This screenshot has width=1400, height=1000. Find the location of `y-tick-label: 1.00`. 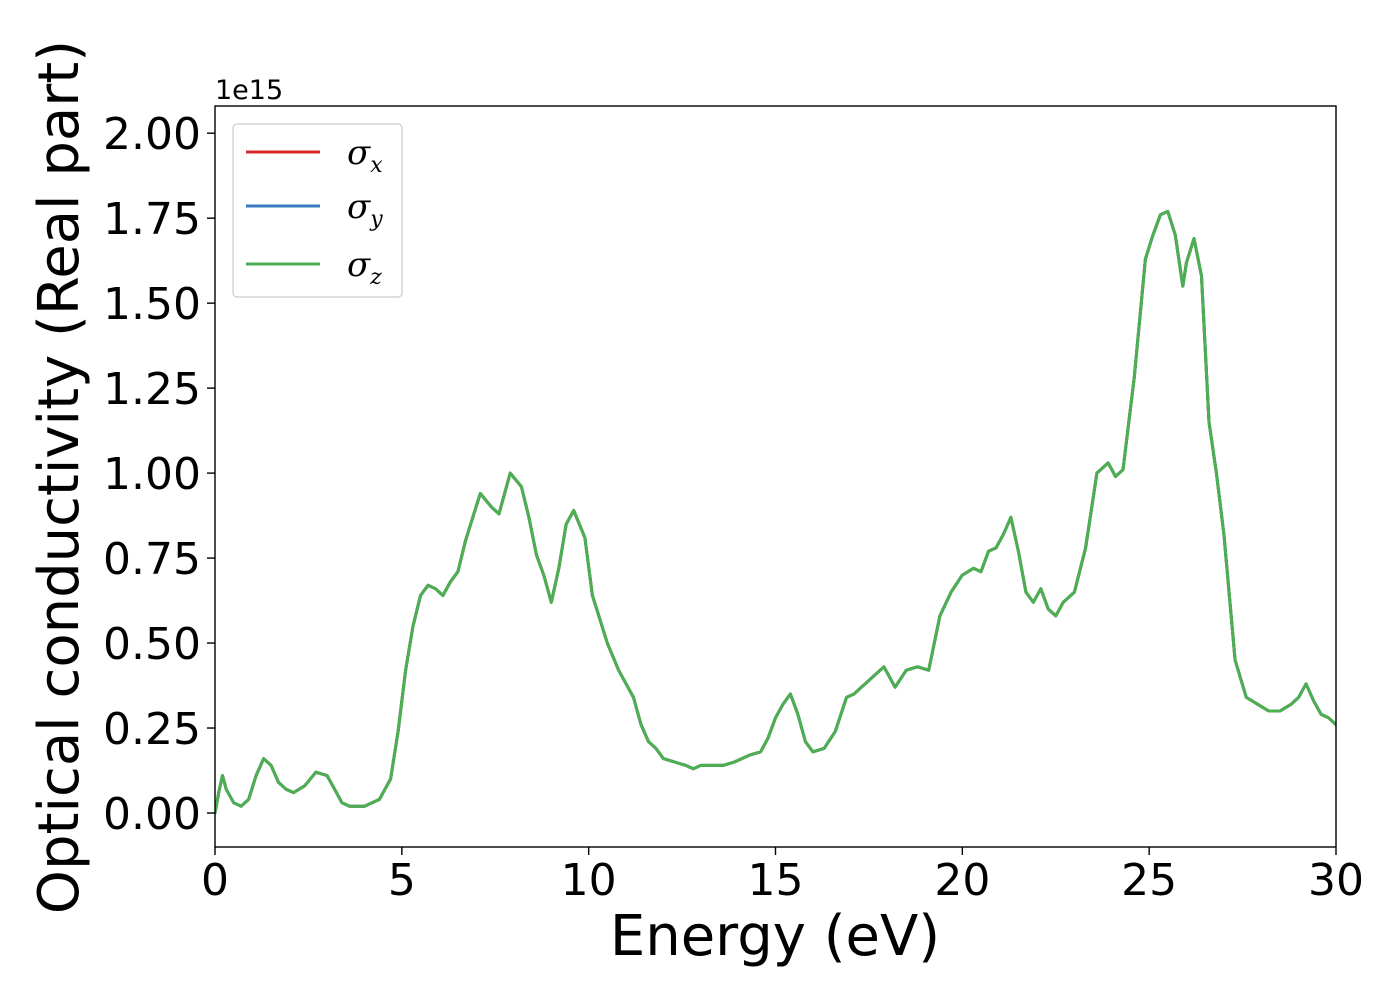

y-tick-label: 1.00 is located at coordinates (152, 474).